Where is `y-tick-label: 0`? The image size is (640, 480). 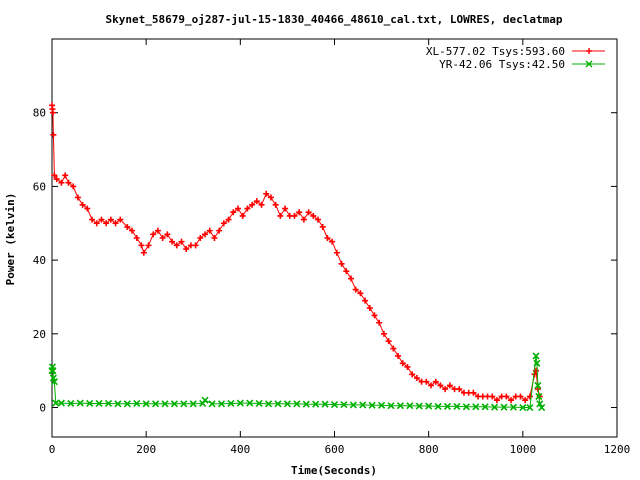 y-tick-label: 0 is located at coordinates (42, 408).